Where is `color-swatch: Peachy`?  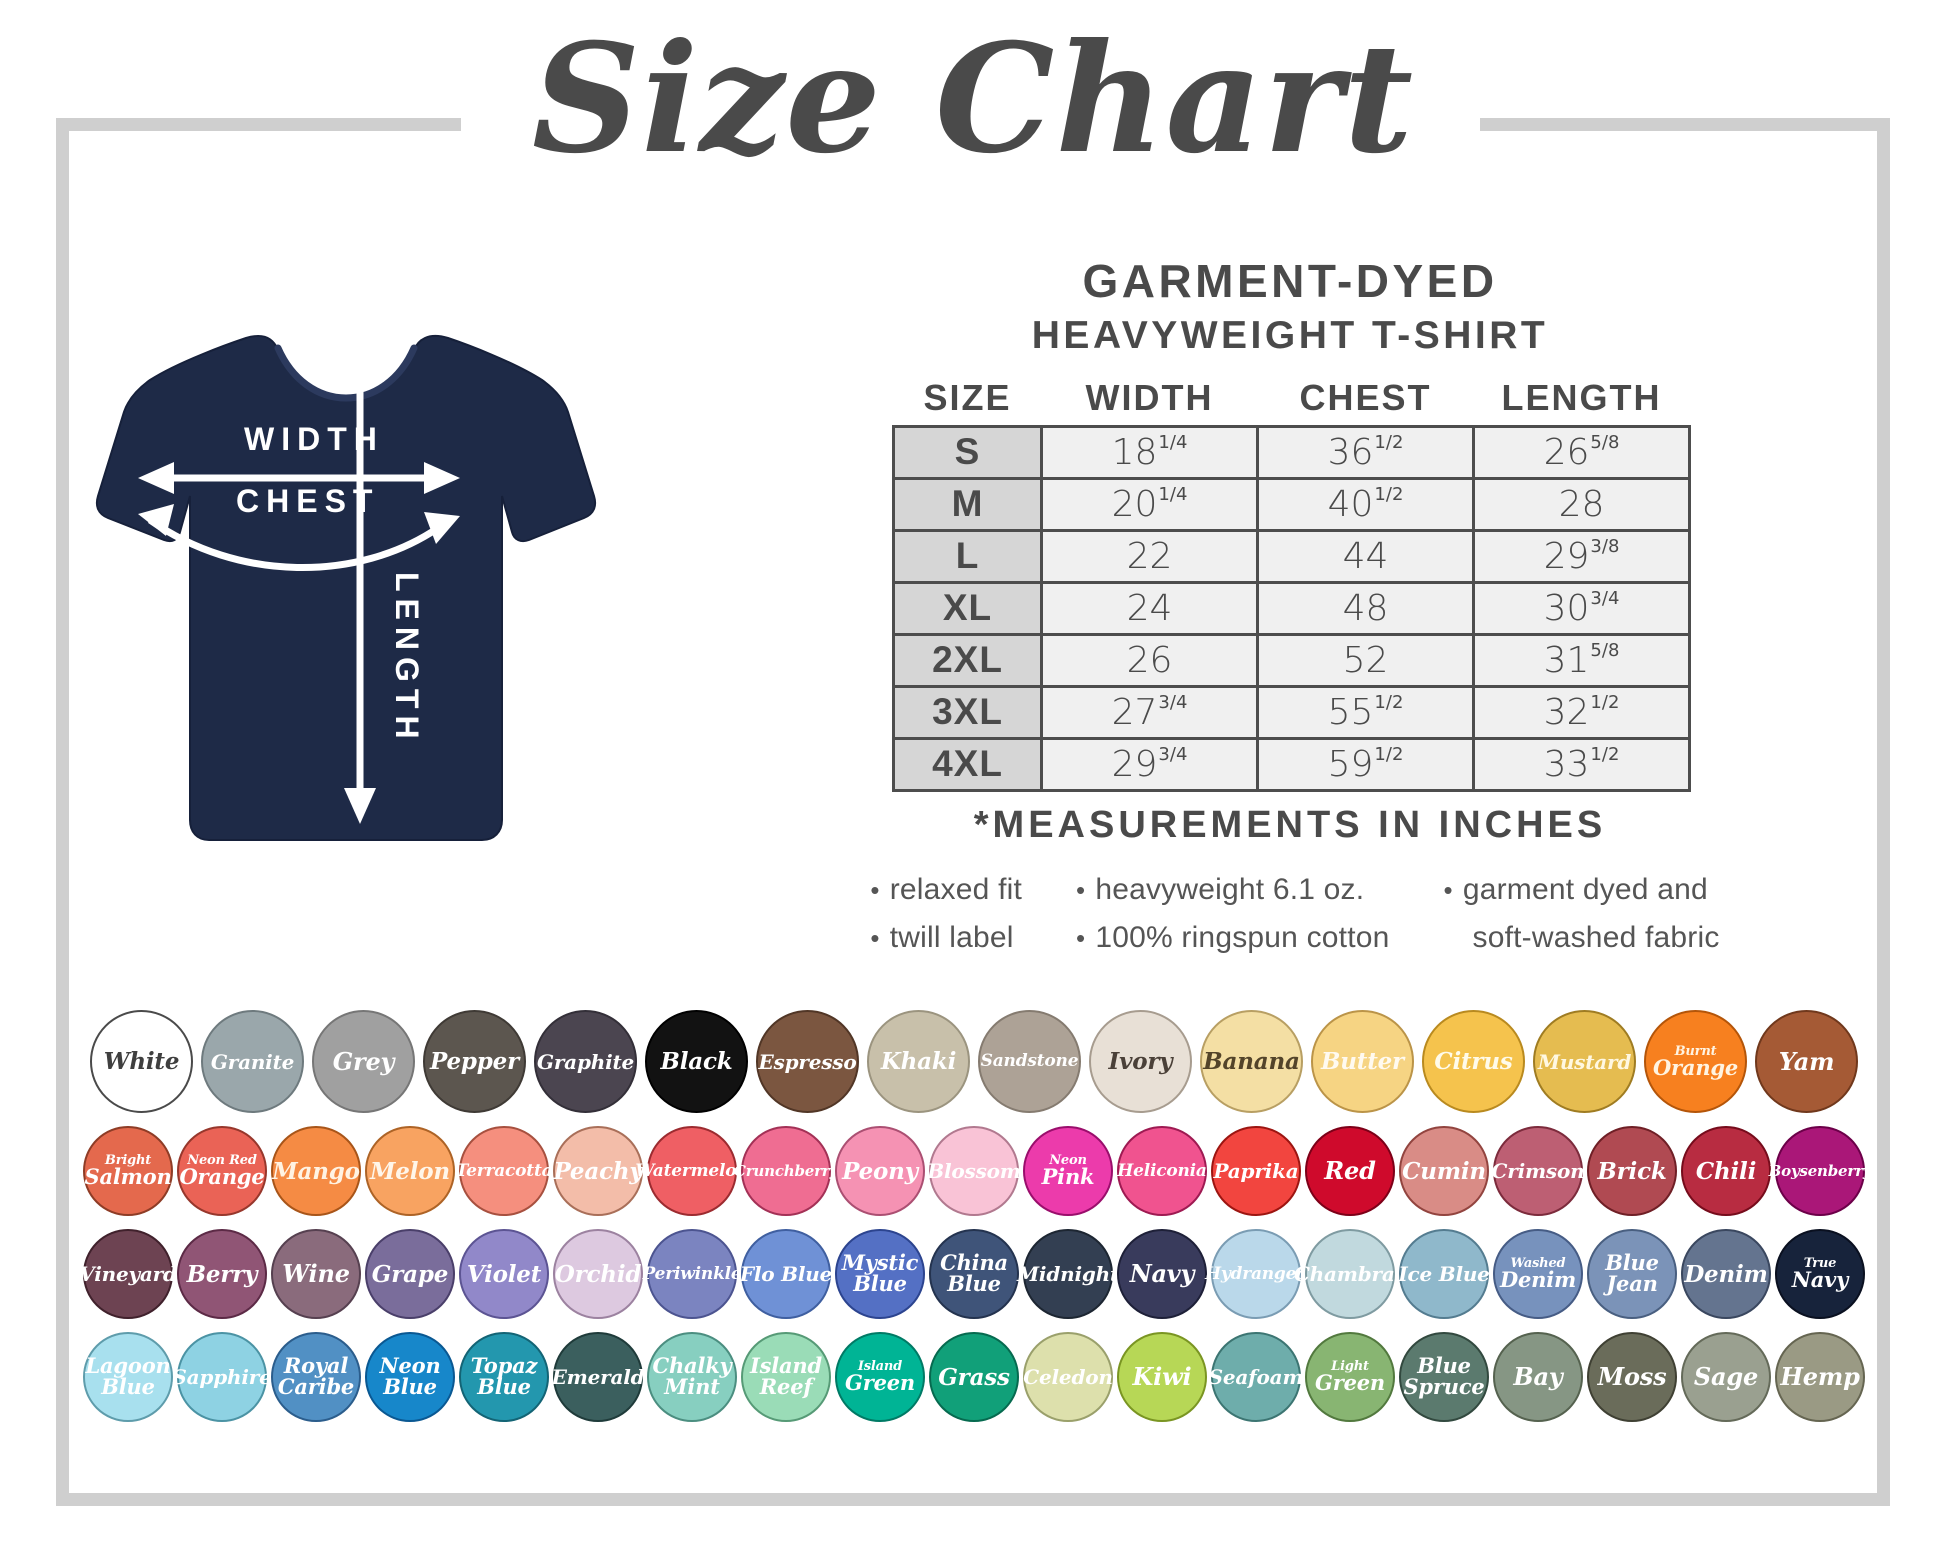
color-swatch: Peachy is located at coordinates (598, 1171).